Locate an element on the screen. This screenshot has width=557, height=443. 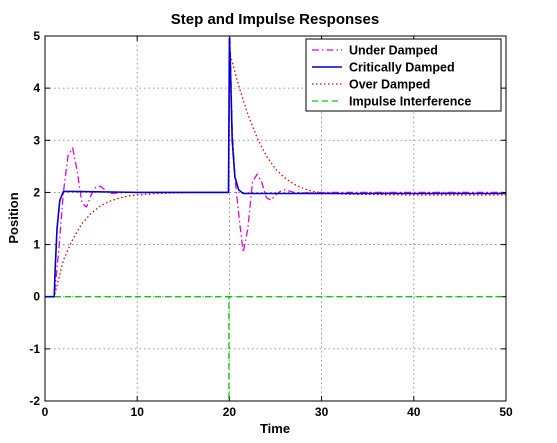
x-tick-label: 40 is located at coordinates (414, 412).